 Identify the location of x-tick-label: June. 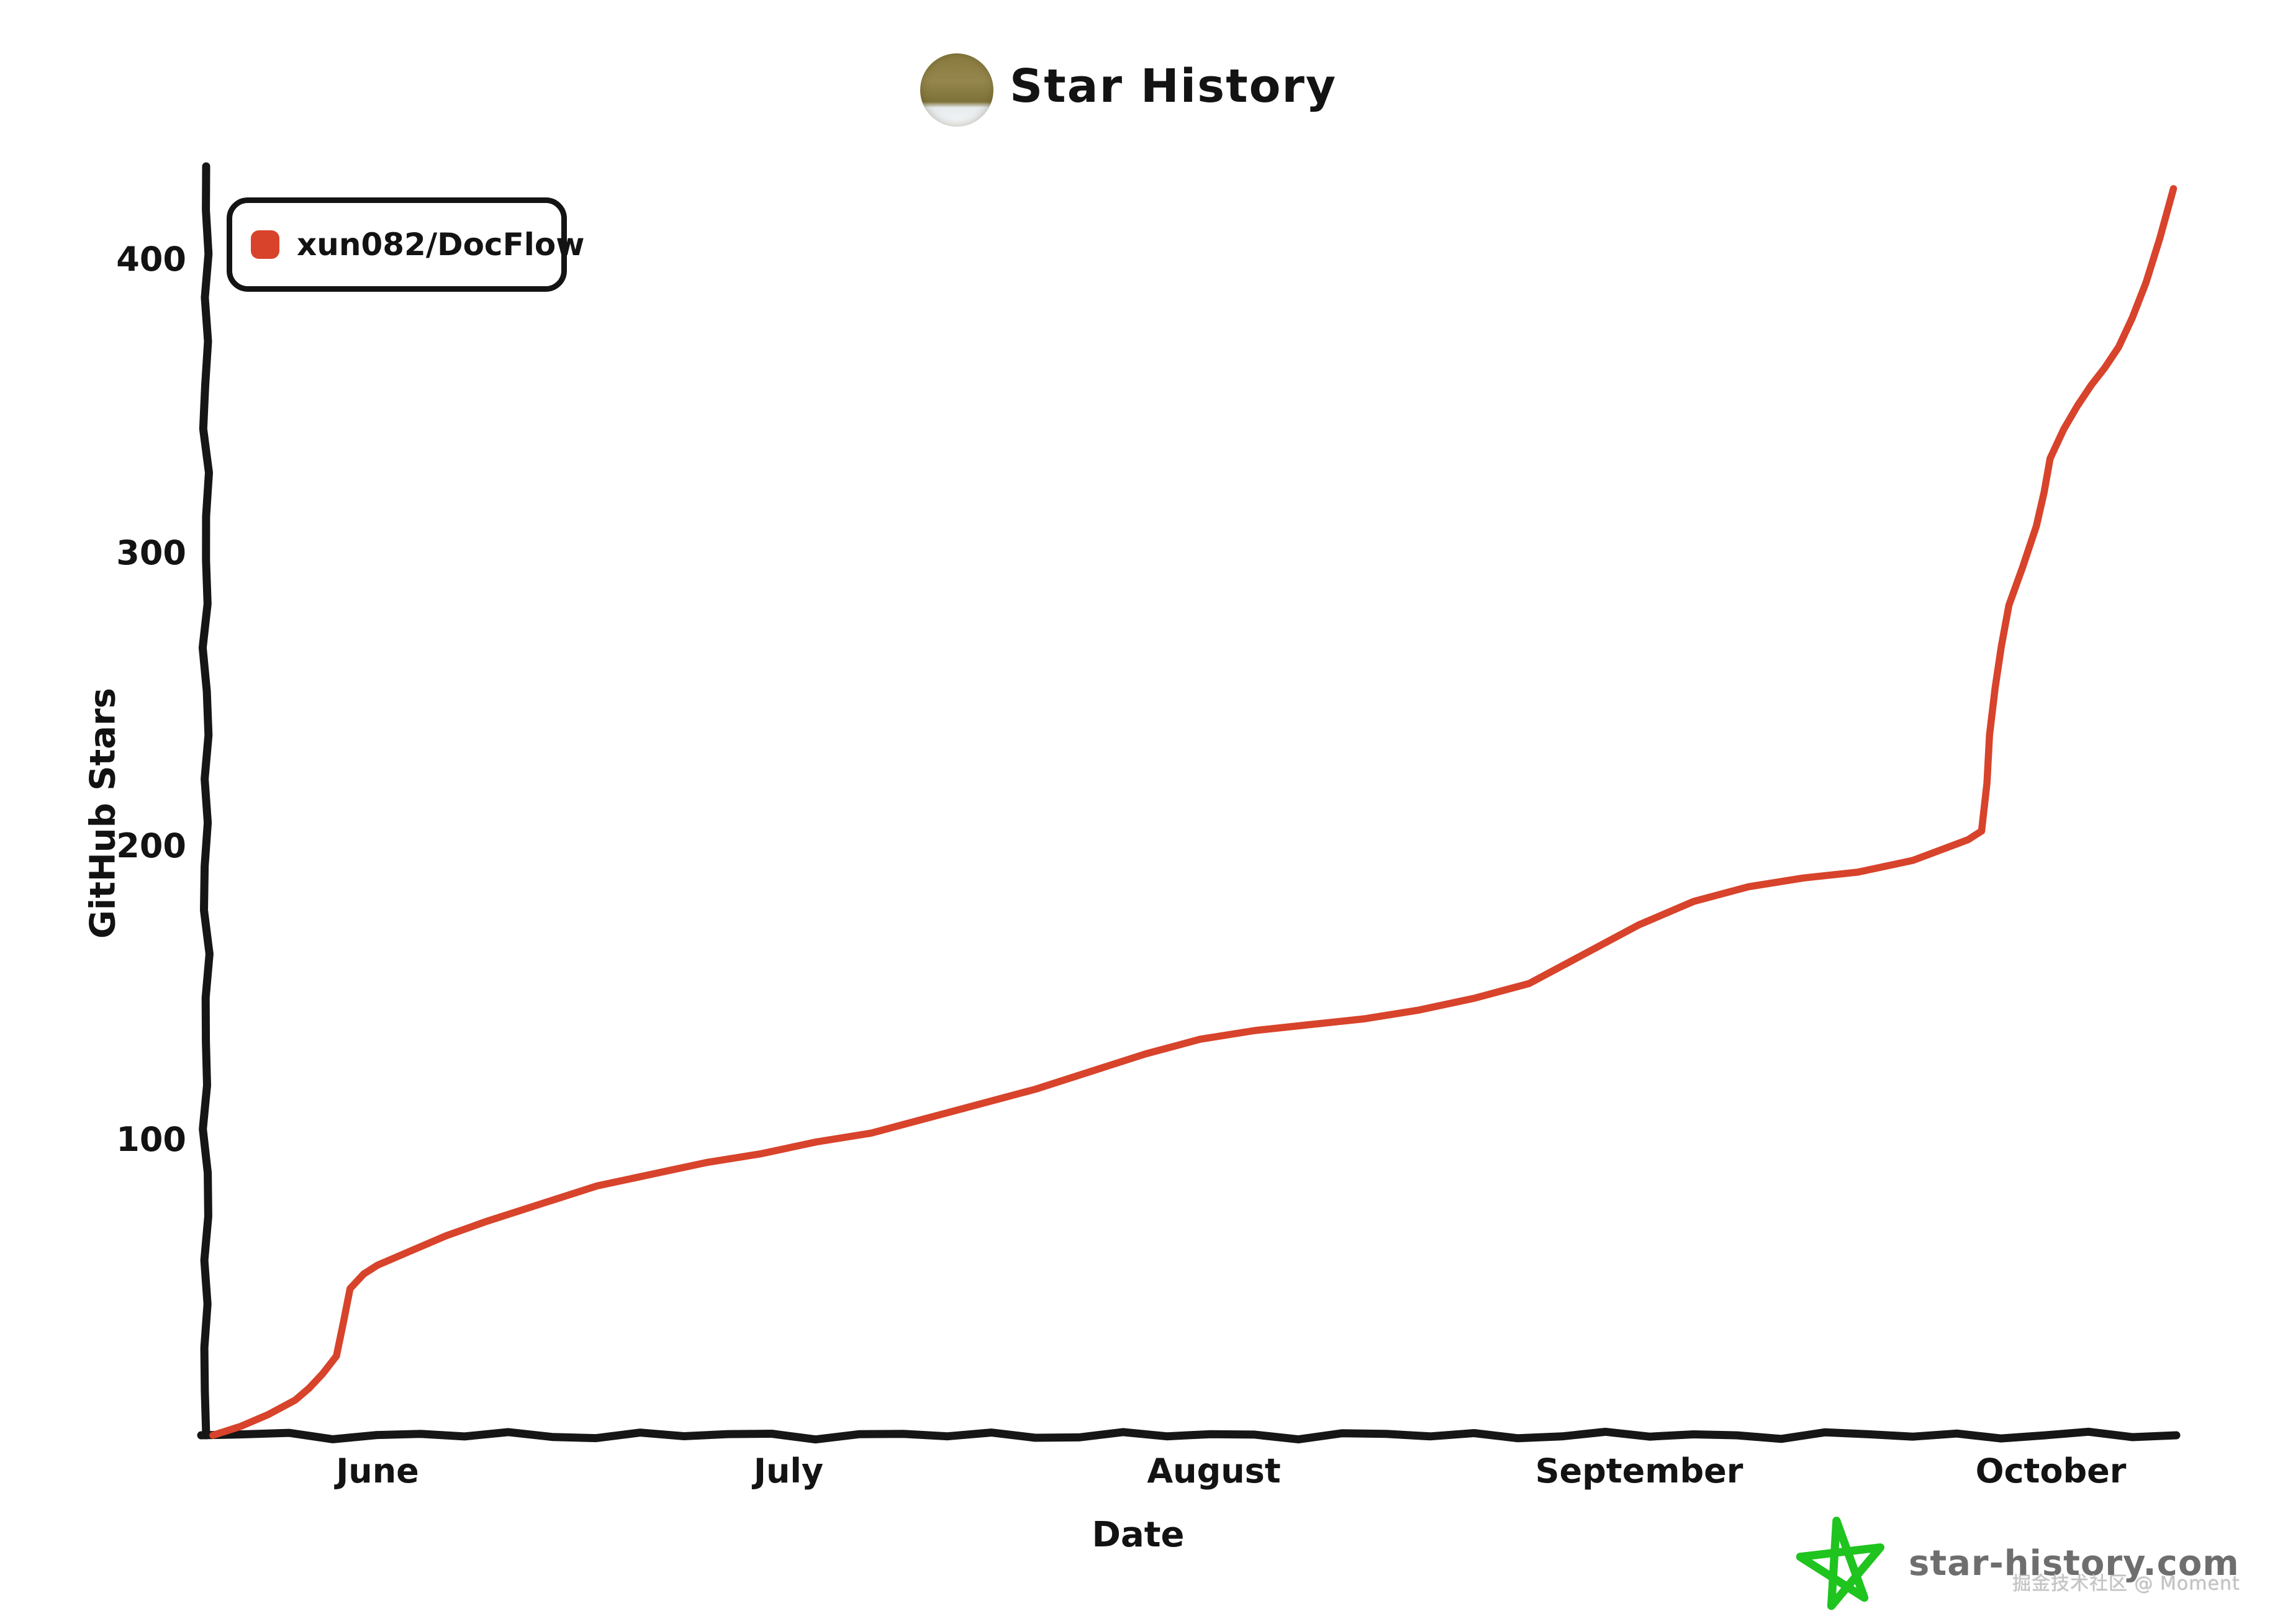
(377, 1471).